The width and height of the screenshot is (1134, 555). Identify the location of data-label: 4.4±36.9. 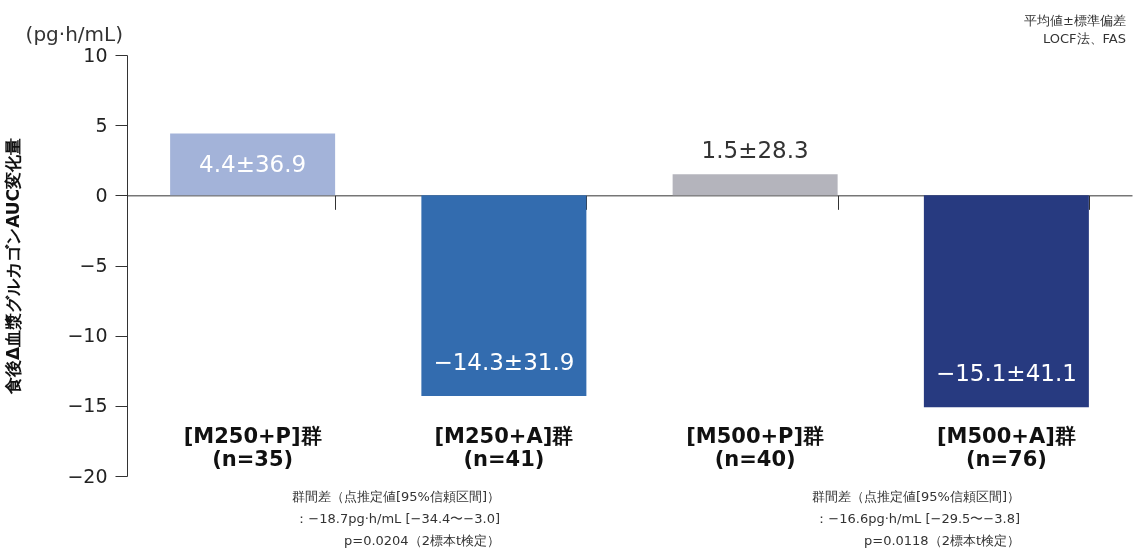
(253, 163).